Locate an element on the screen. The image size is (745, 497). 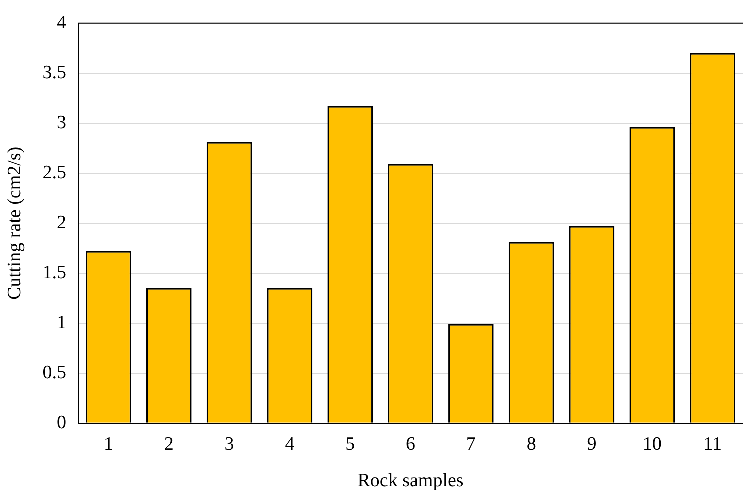
y-tick-label: 3.5 is located at coordinates (54, 73).